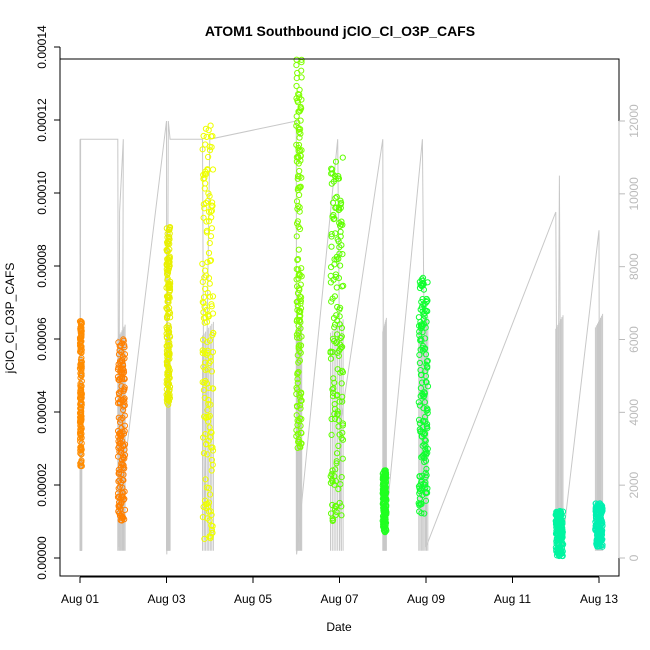 Image resolution: width=650 pixels, height=650 pixels. I want to click on y-tick-label: 0.00012, so click(42, 120).